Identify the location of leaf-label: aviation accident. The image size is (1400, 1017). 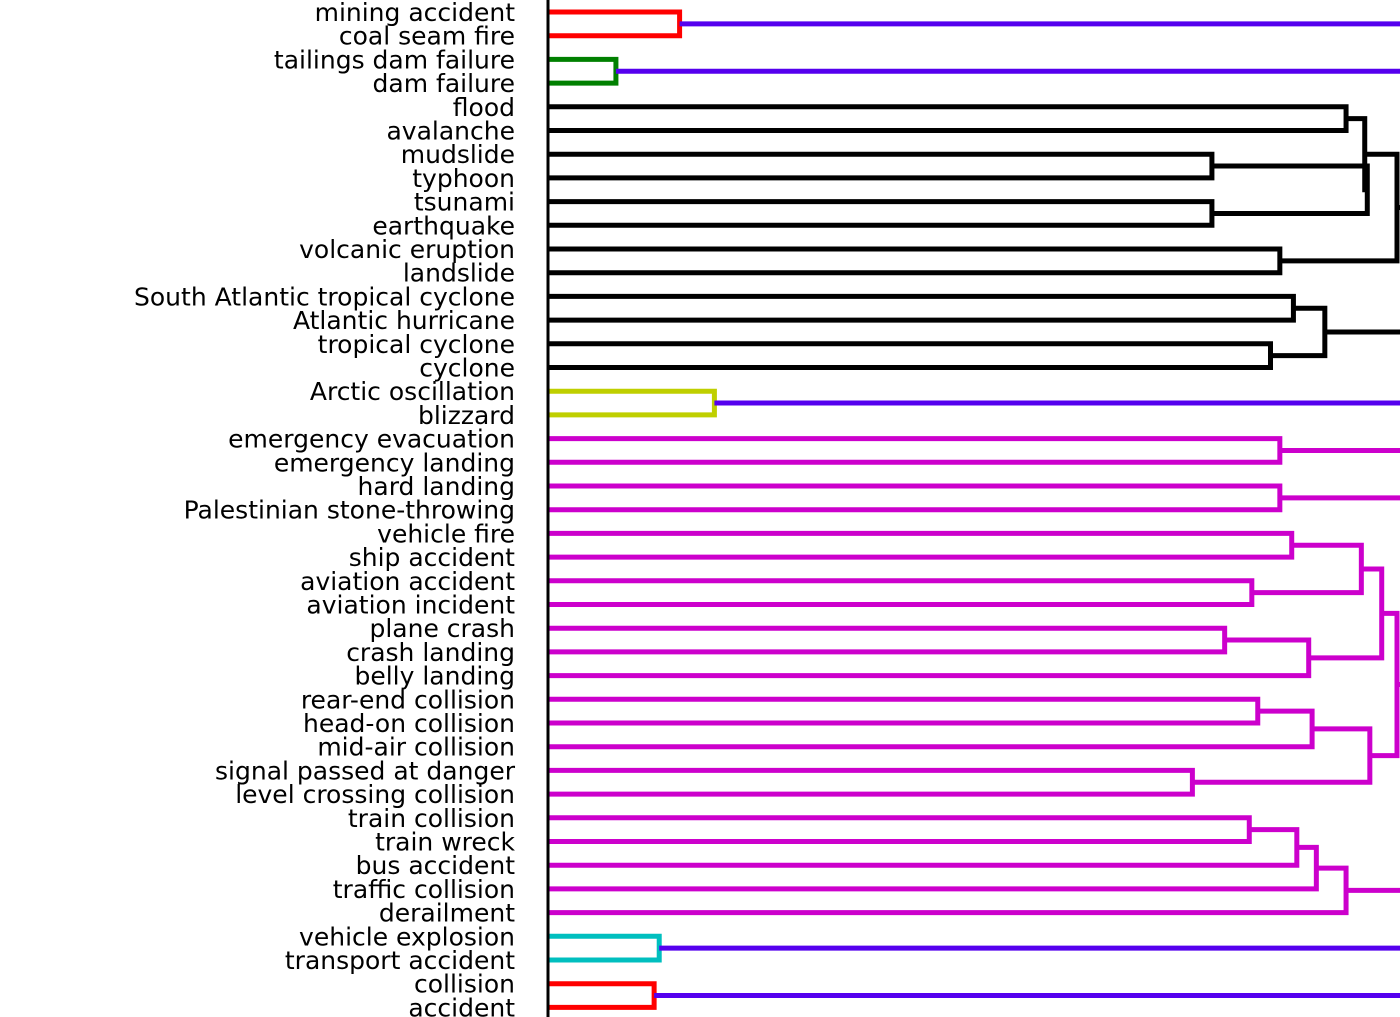
(407, 581).